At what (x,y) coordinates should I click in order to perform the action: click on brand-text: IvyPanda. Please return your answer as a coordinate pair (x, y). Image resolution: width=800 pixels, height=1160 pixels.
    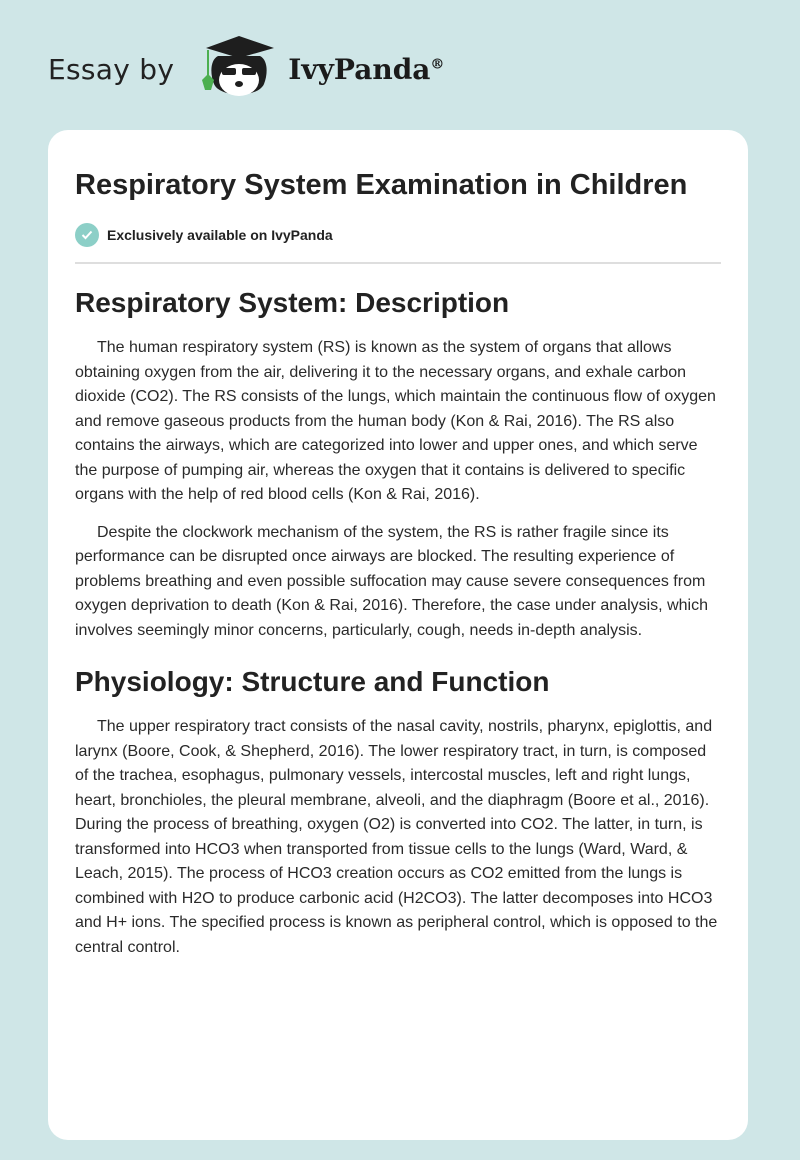
    Looking at the image, I should click on (359, 69).